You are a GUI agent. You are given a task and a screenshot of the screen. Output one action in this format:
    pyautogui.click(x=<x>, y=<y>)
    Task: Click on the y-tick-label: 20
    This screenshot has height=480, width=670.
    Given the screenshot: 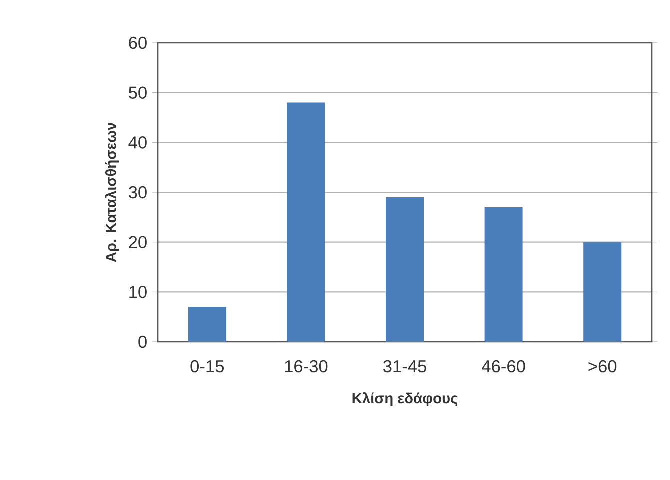 What is the action you would take?
    pyautogui.click(x=138, y=242)
    